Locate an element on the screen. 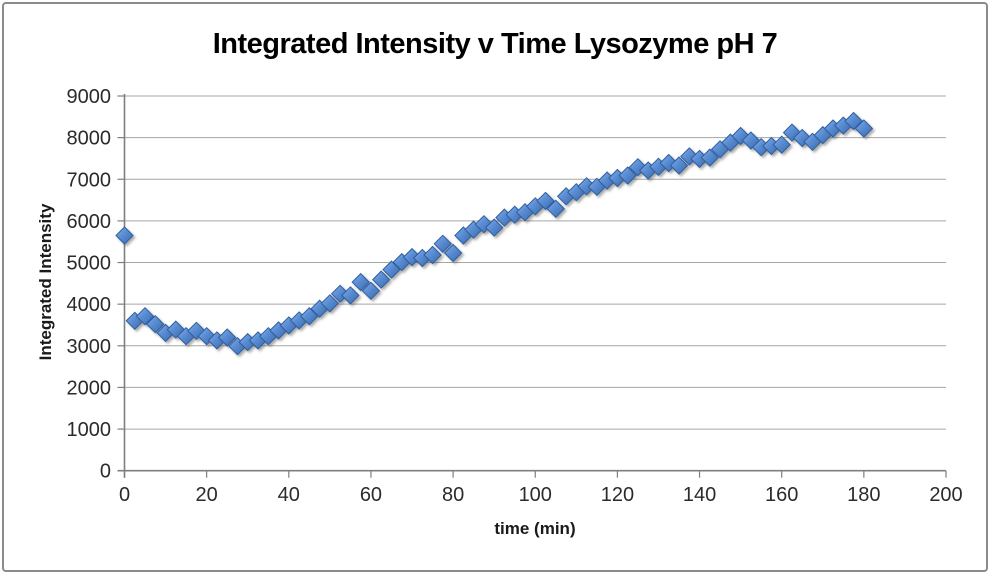 The height and width of the screenshot is (574, 990). x-tick-label: 40 is located at coordinates (289, 495).